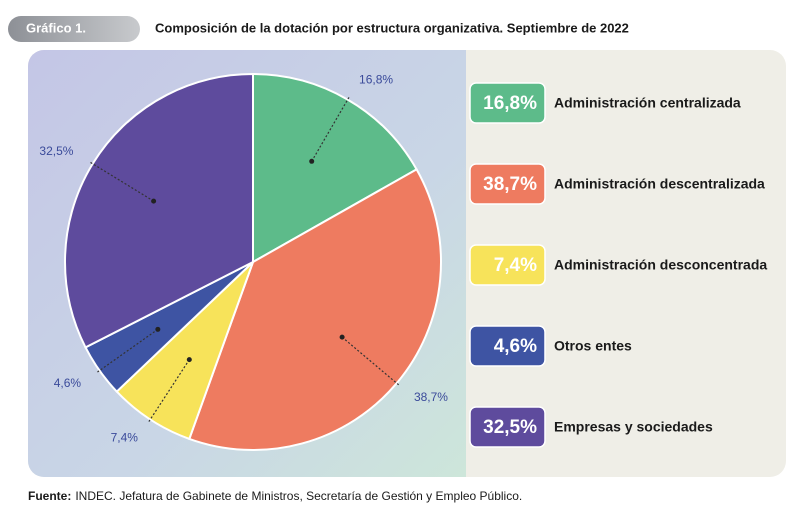 This screenshot has width=800, height=518. Describe the element at coordinates (49, 496) in the screenshot. I see `footer-label: Fuente:` at that location.